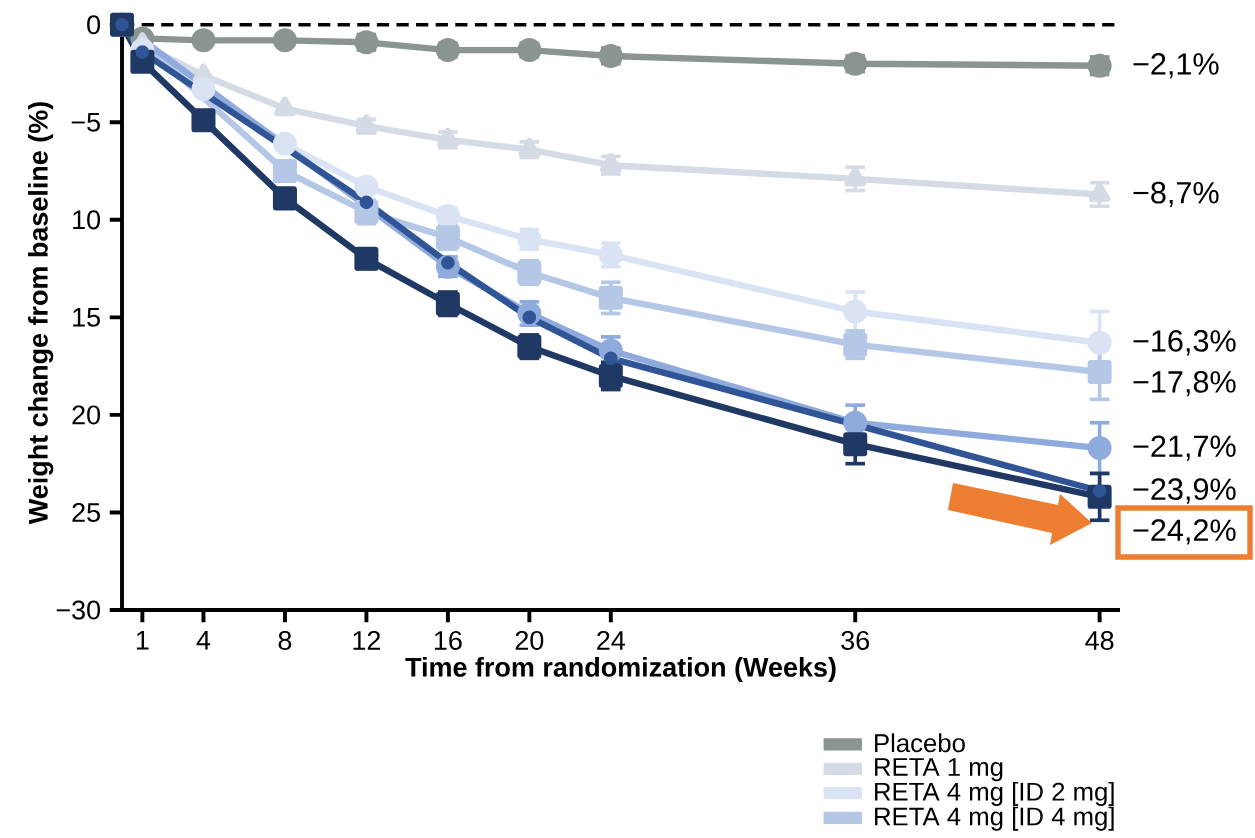 The image size is (1255, 838). Describe the element at coordinates (1099, 640) in the screenshot. I see `x-tick-label: 48` at that location.